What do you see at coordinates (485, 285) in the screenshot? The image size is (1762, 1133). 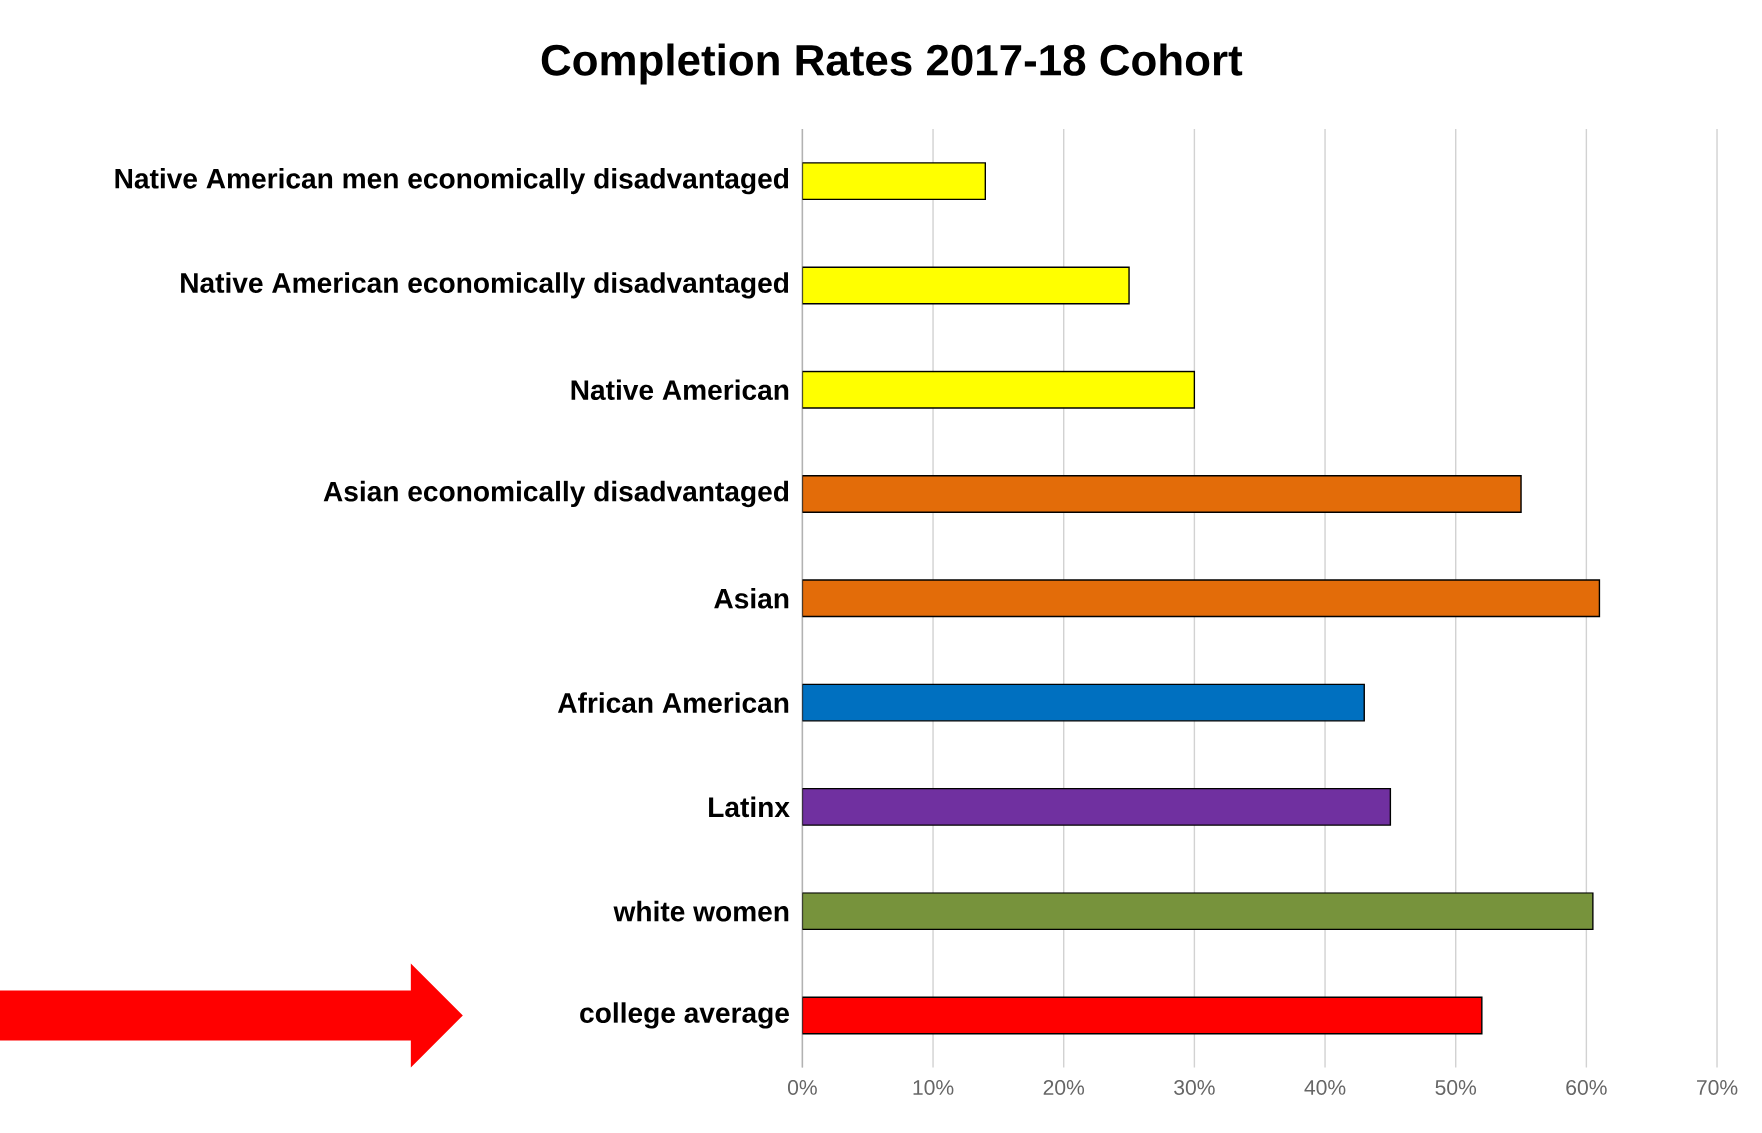 I see `y-tick-label: Native American economically disadvantaged` at bounding box center [485, 285].